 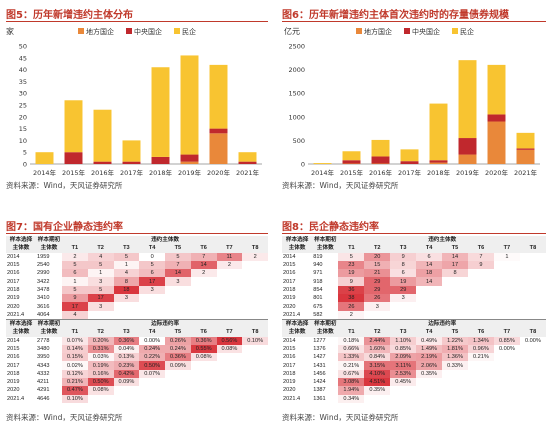 What do you see at coordinates (43, 256) in the screenshot?
I see `fig7-row-count: 1959` at bounding box center [43, 256].